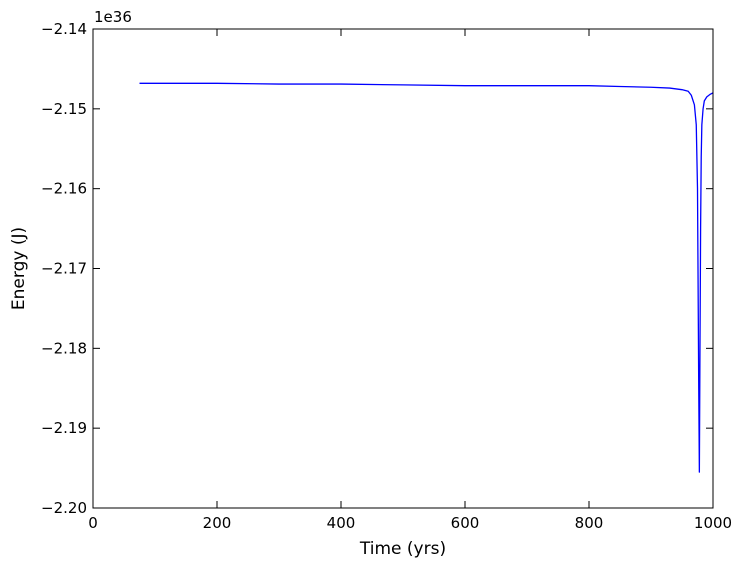 This screenshot has height=567, width=743. Describe the element at coordinates (64, 428) in the screenshot. I see `y-tick-label: −2.19` at that location.